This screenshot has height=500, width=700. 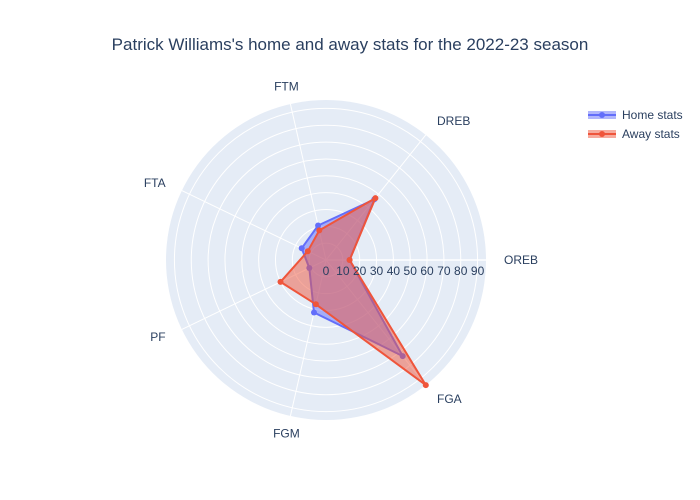 What do you see at coordinates (343, 271) in the screenshot?
I see `radial-tick-label: 10` at bounding box center [343, 271].